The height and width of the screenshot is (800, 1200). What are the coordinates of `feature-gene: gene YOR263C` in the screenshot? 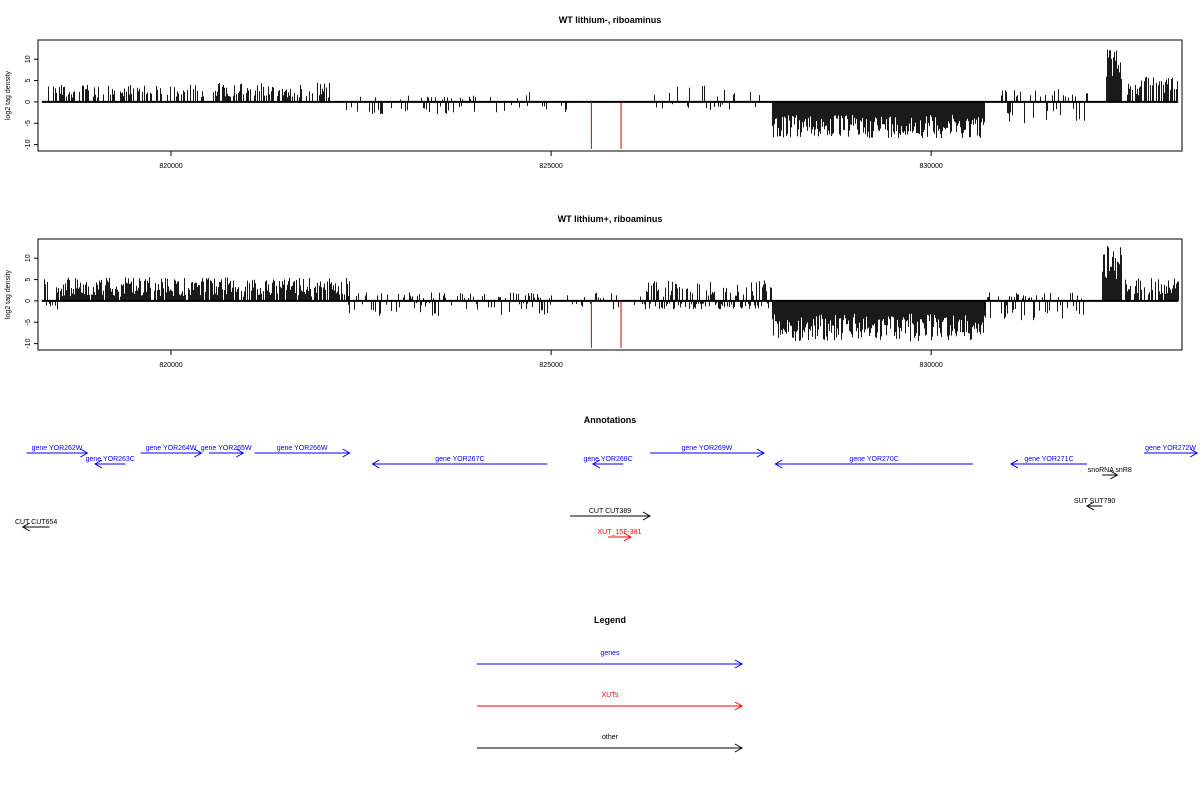 It's located at (110, 462).